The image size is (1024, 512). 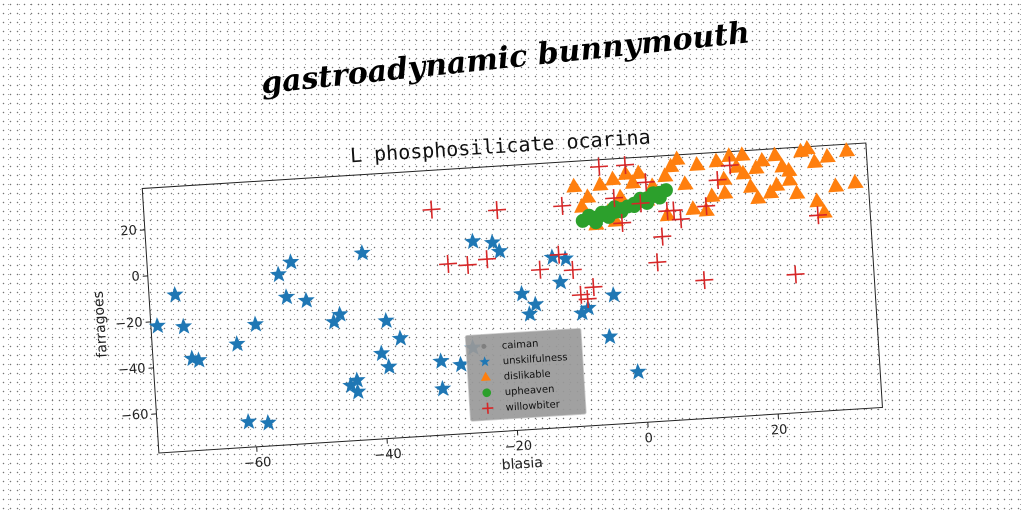 What do you see at coordinates (648, 438) in the screenshot?
I see `x-tick-label: 0` at bounding box center [648, 438].